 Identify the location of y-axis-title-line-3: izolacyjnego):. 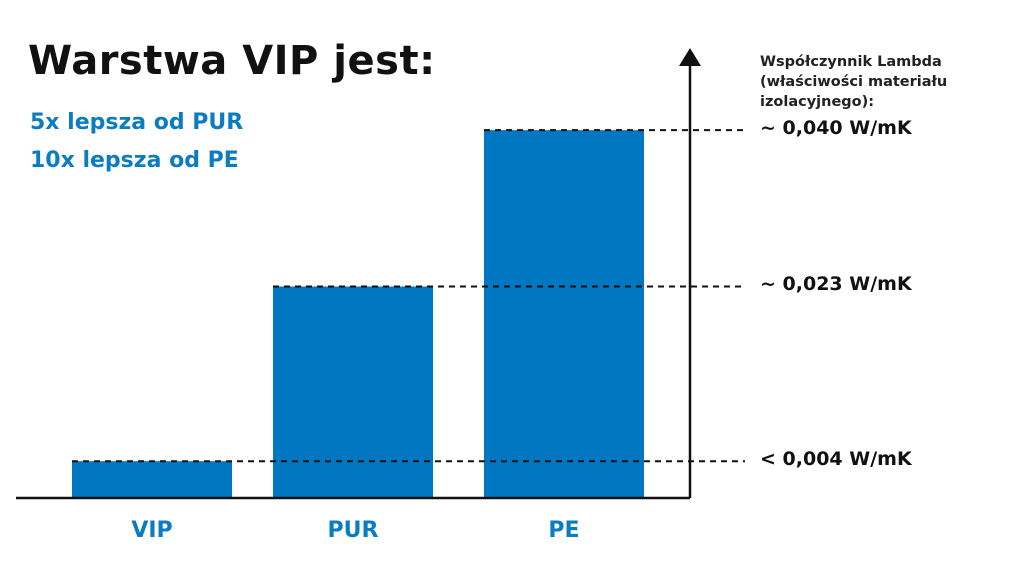
(817, 102).